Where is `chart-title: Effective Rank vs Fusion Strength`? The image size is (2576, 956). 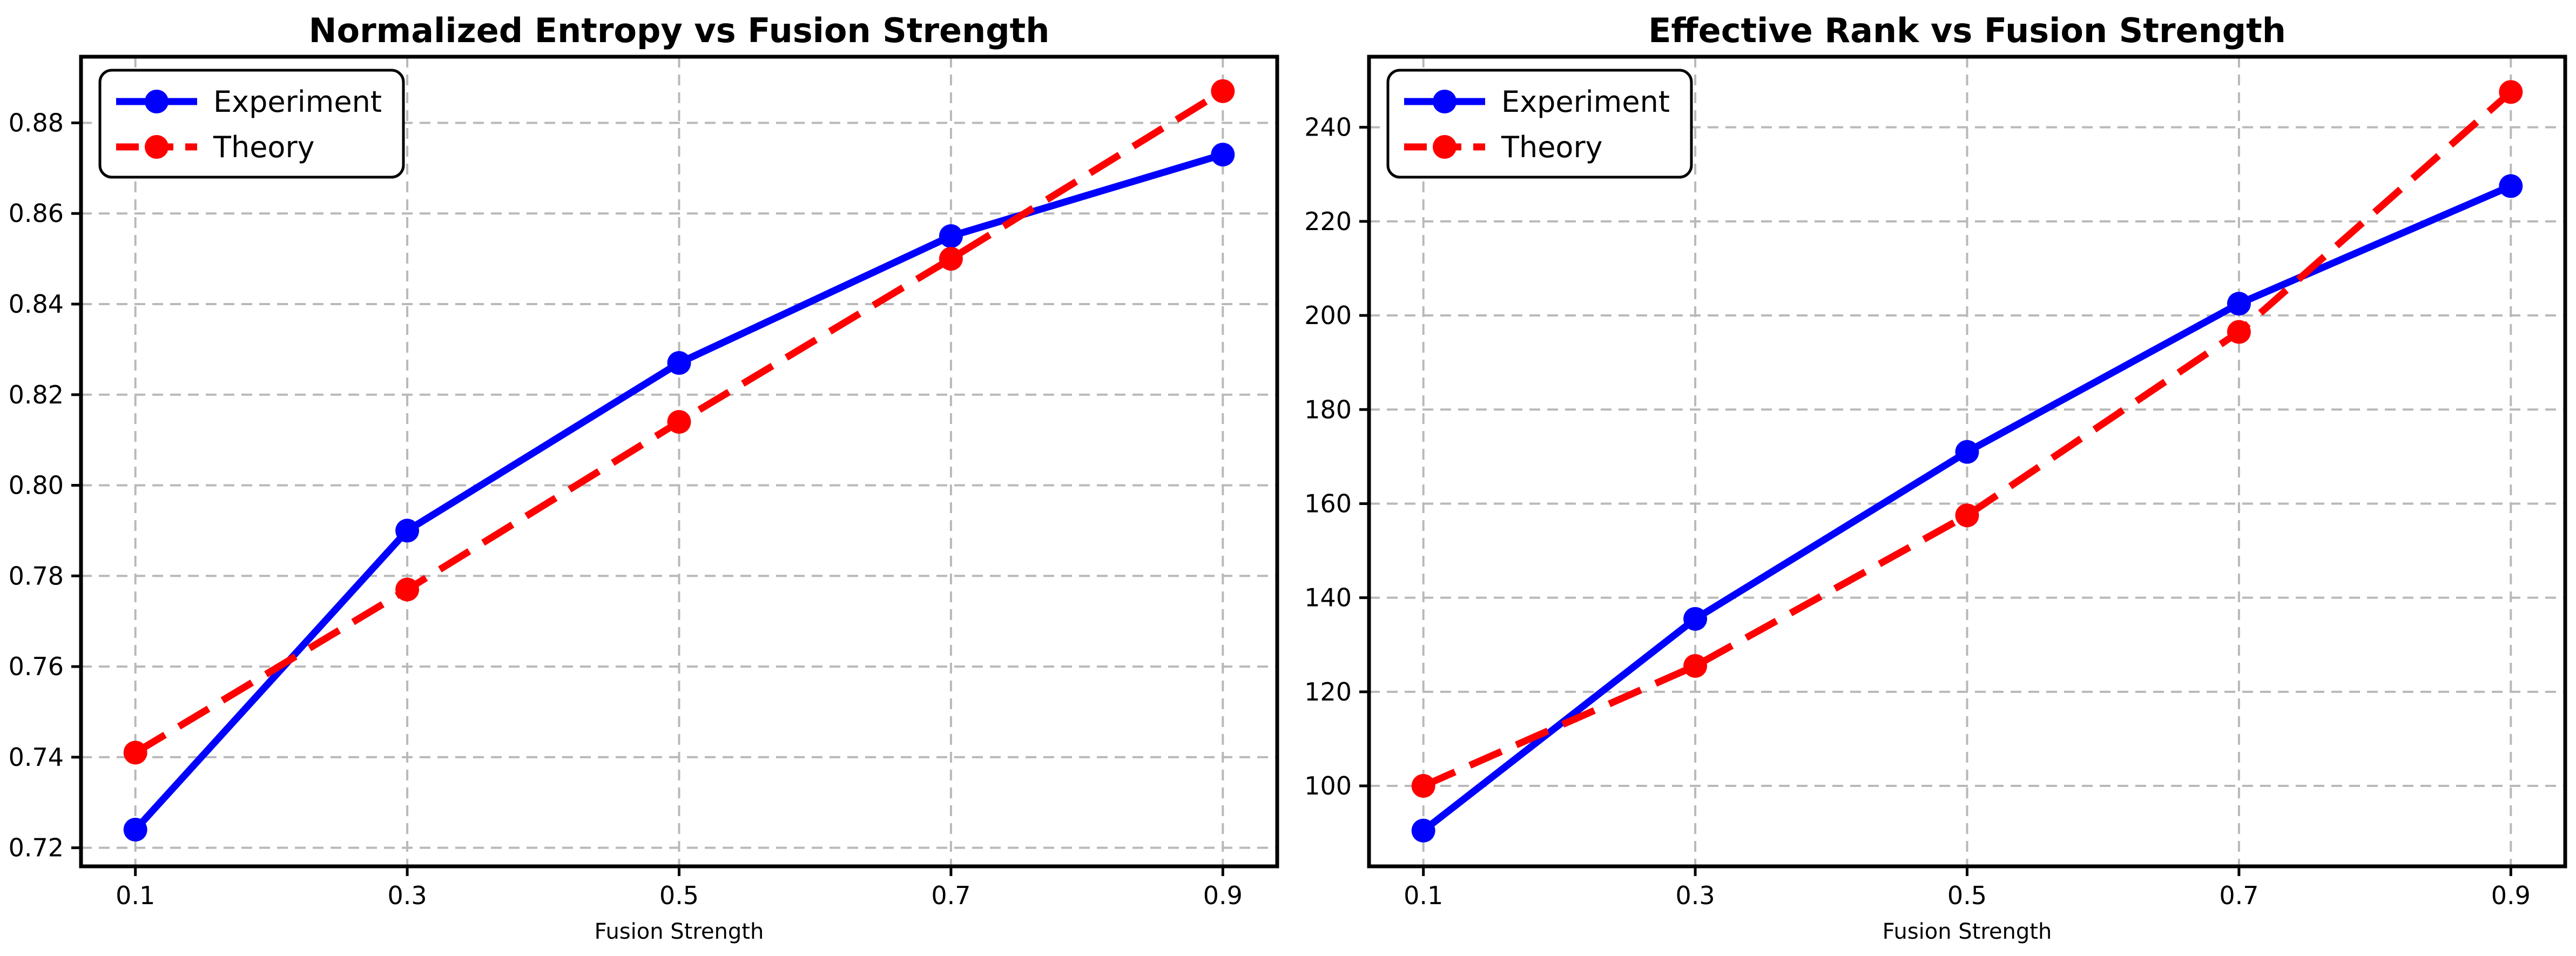 chart-title: Effective Rank vs Fusion Strength is located at coordinates (1967, 30).